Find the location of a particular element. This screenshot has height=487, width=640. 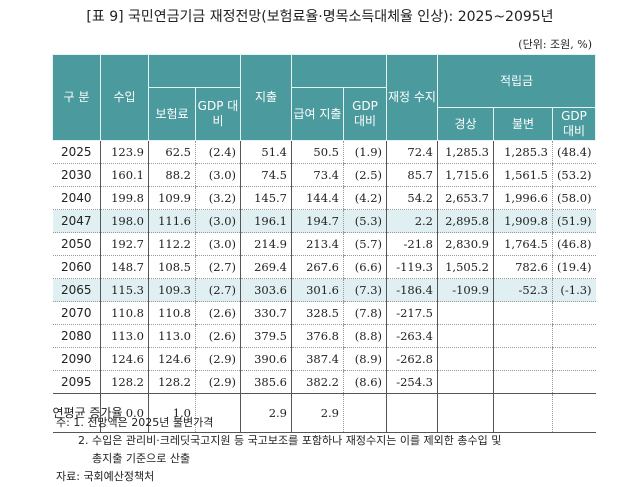

table-cell: 269.4 is located at coordinates (266, 267).